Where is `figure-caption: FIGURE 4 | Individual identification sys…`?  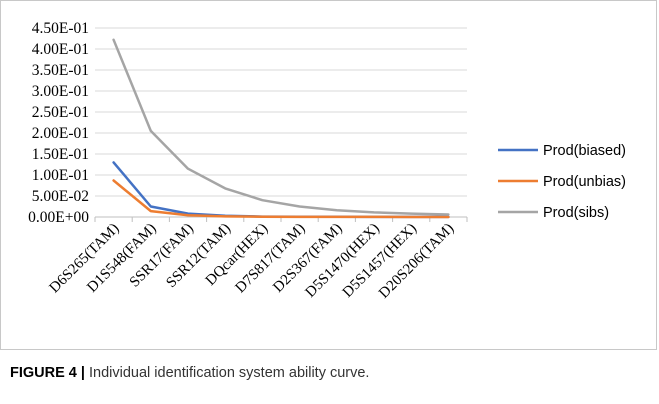
figure-caption: FIGURE 4 | Individual identification sys… is located at coordinates (330, 373).